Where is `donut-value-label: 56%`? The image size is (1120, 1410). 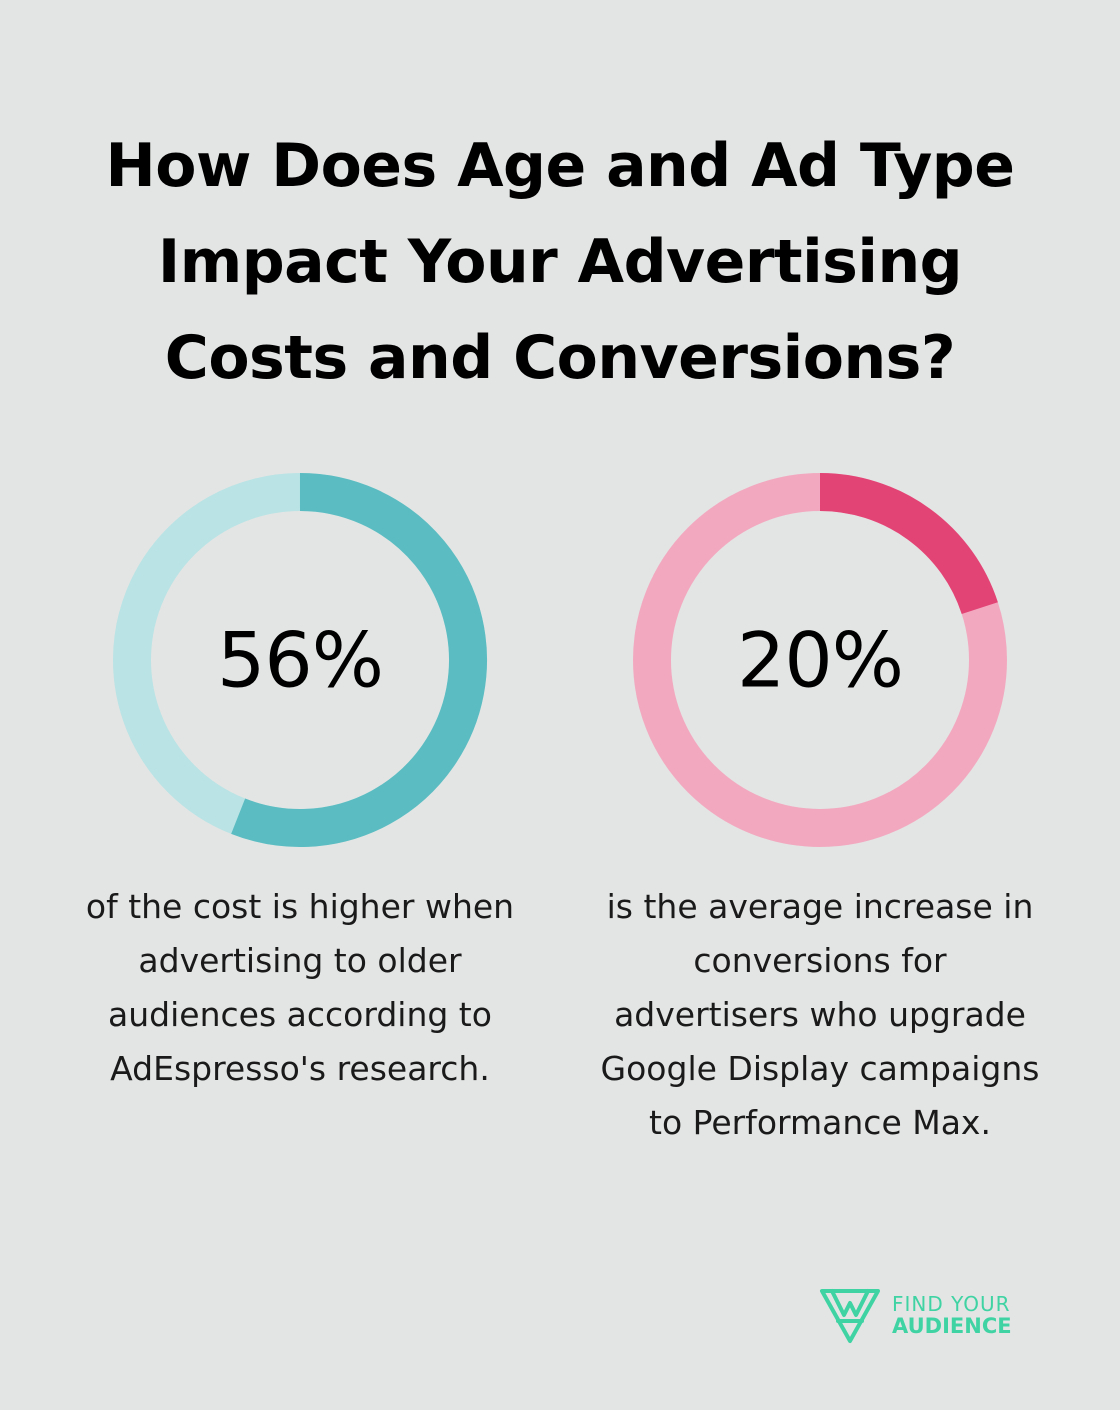 donut-value-label: 56% is located at coordinates (300, 660).